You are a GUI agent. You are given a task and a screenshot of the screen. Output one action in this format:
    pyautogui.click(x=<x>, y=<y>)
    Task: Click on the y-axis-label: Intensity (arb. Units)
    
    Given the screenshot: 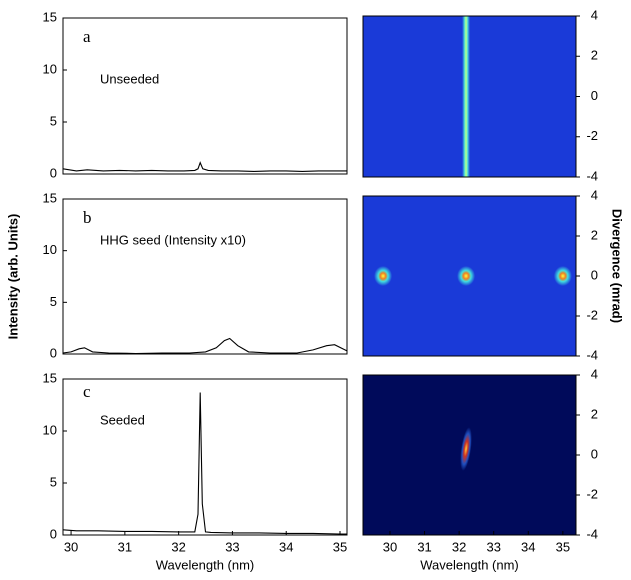 What is the action you would take?
    pyautogui.click(x=12, y=277)
    